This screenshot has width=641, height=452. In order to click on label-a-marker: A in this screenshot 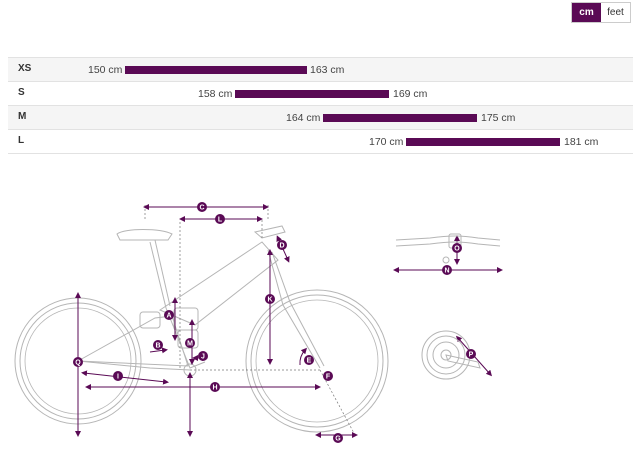, I will do `click(169, 315)`.